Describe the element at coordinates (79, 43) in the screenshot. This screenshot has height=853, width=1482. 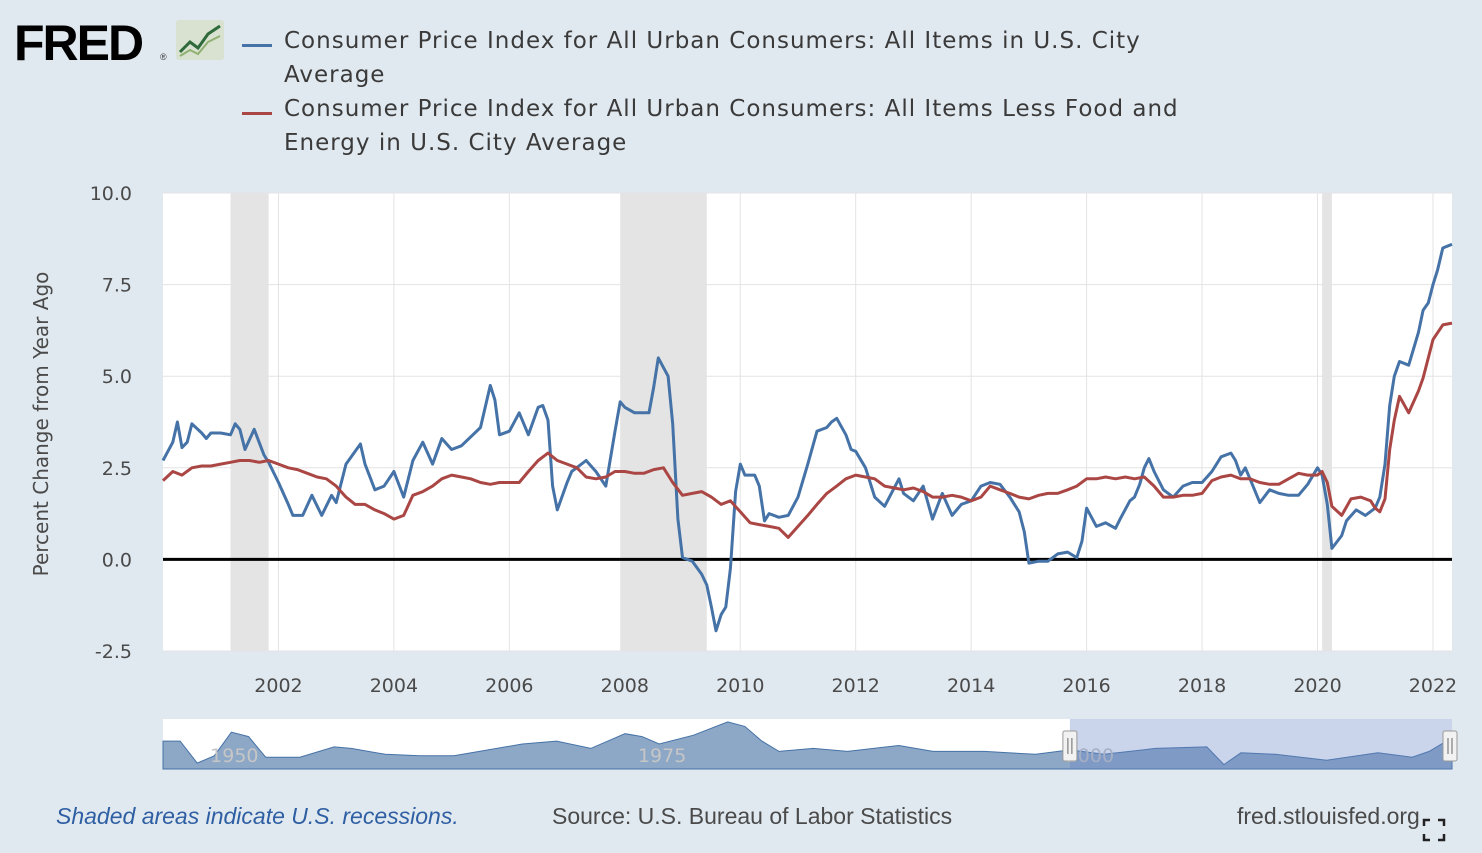
I see `fred-logo: FRED` at that location.